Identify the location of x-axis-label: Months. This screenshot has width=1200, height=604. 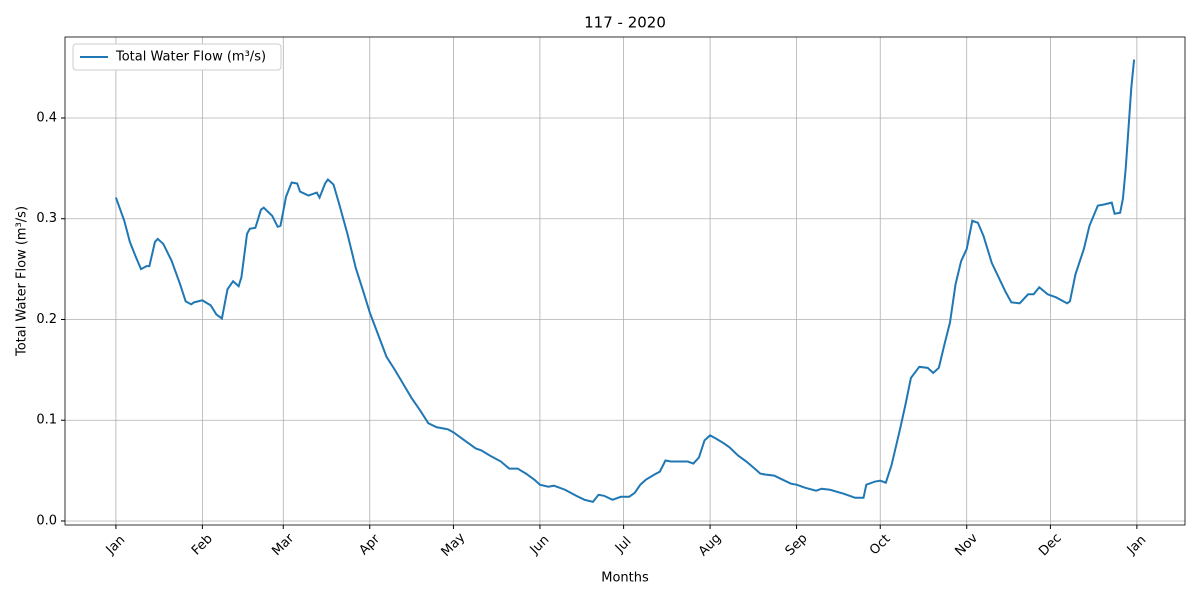
(625, 578).